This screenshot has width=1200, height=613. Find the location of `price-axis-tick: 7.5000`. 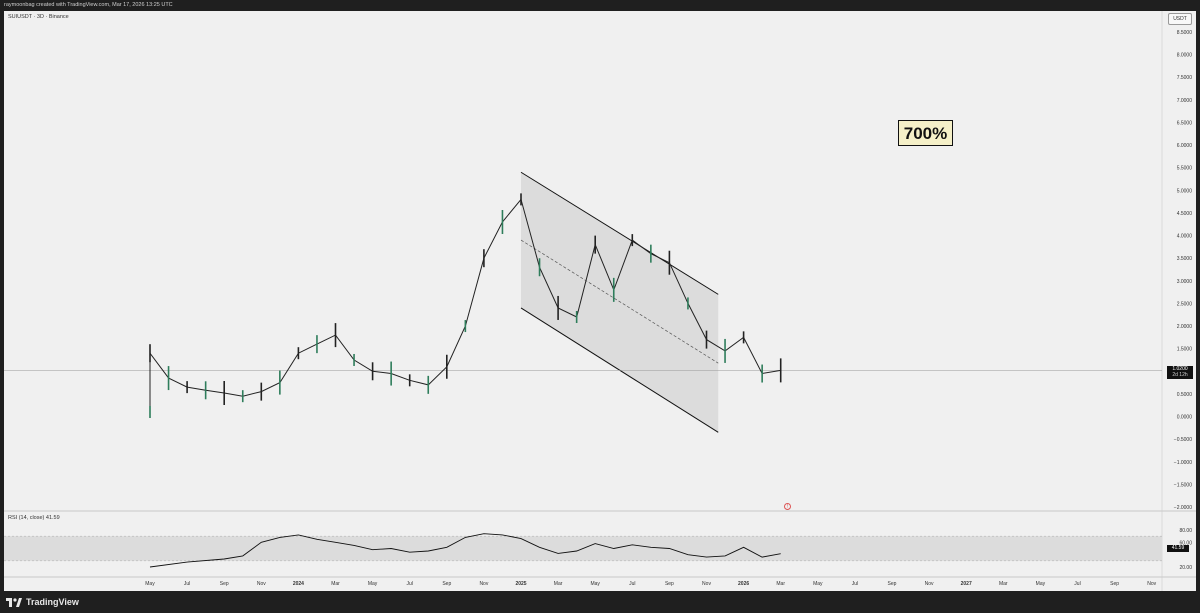

price-axis-tick: 7.5000 is located at coordinates (1185, 78).